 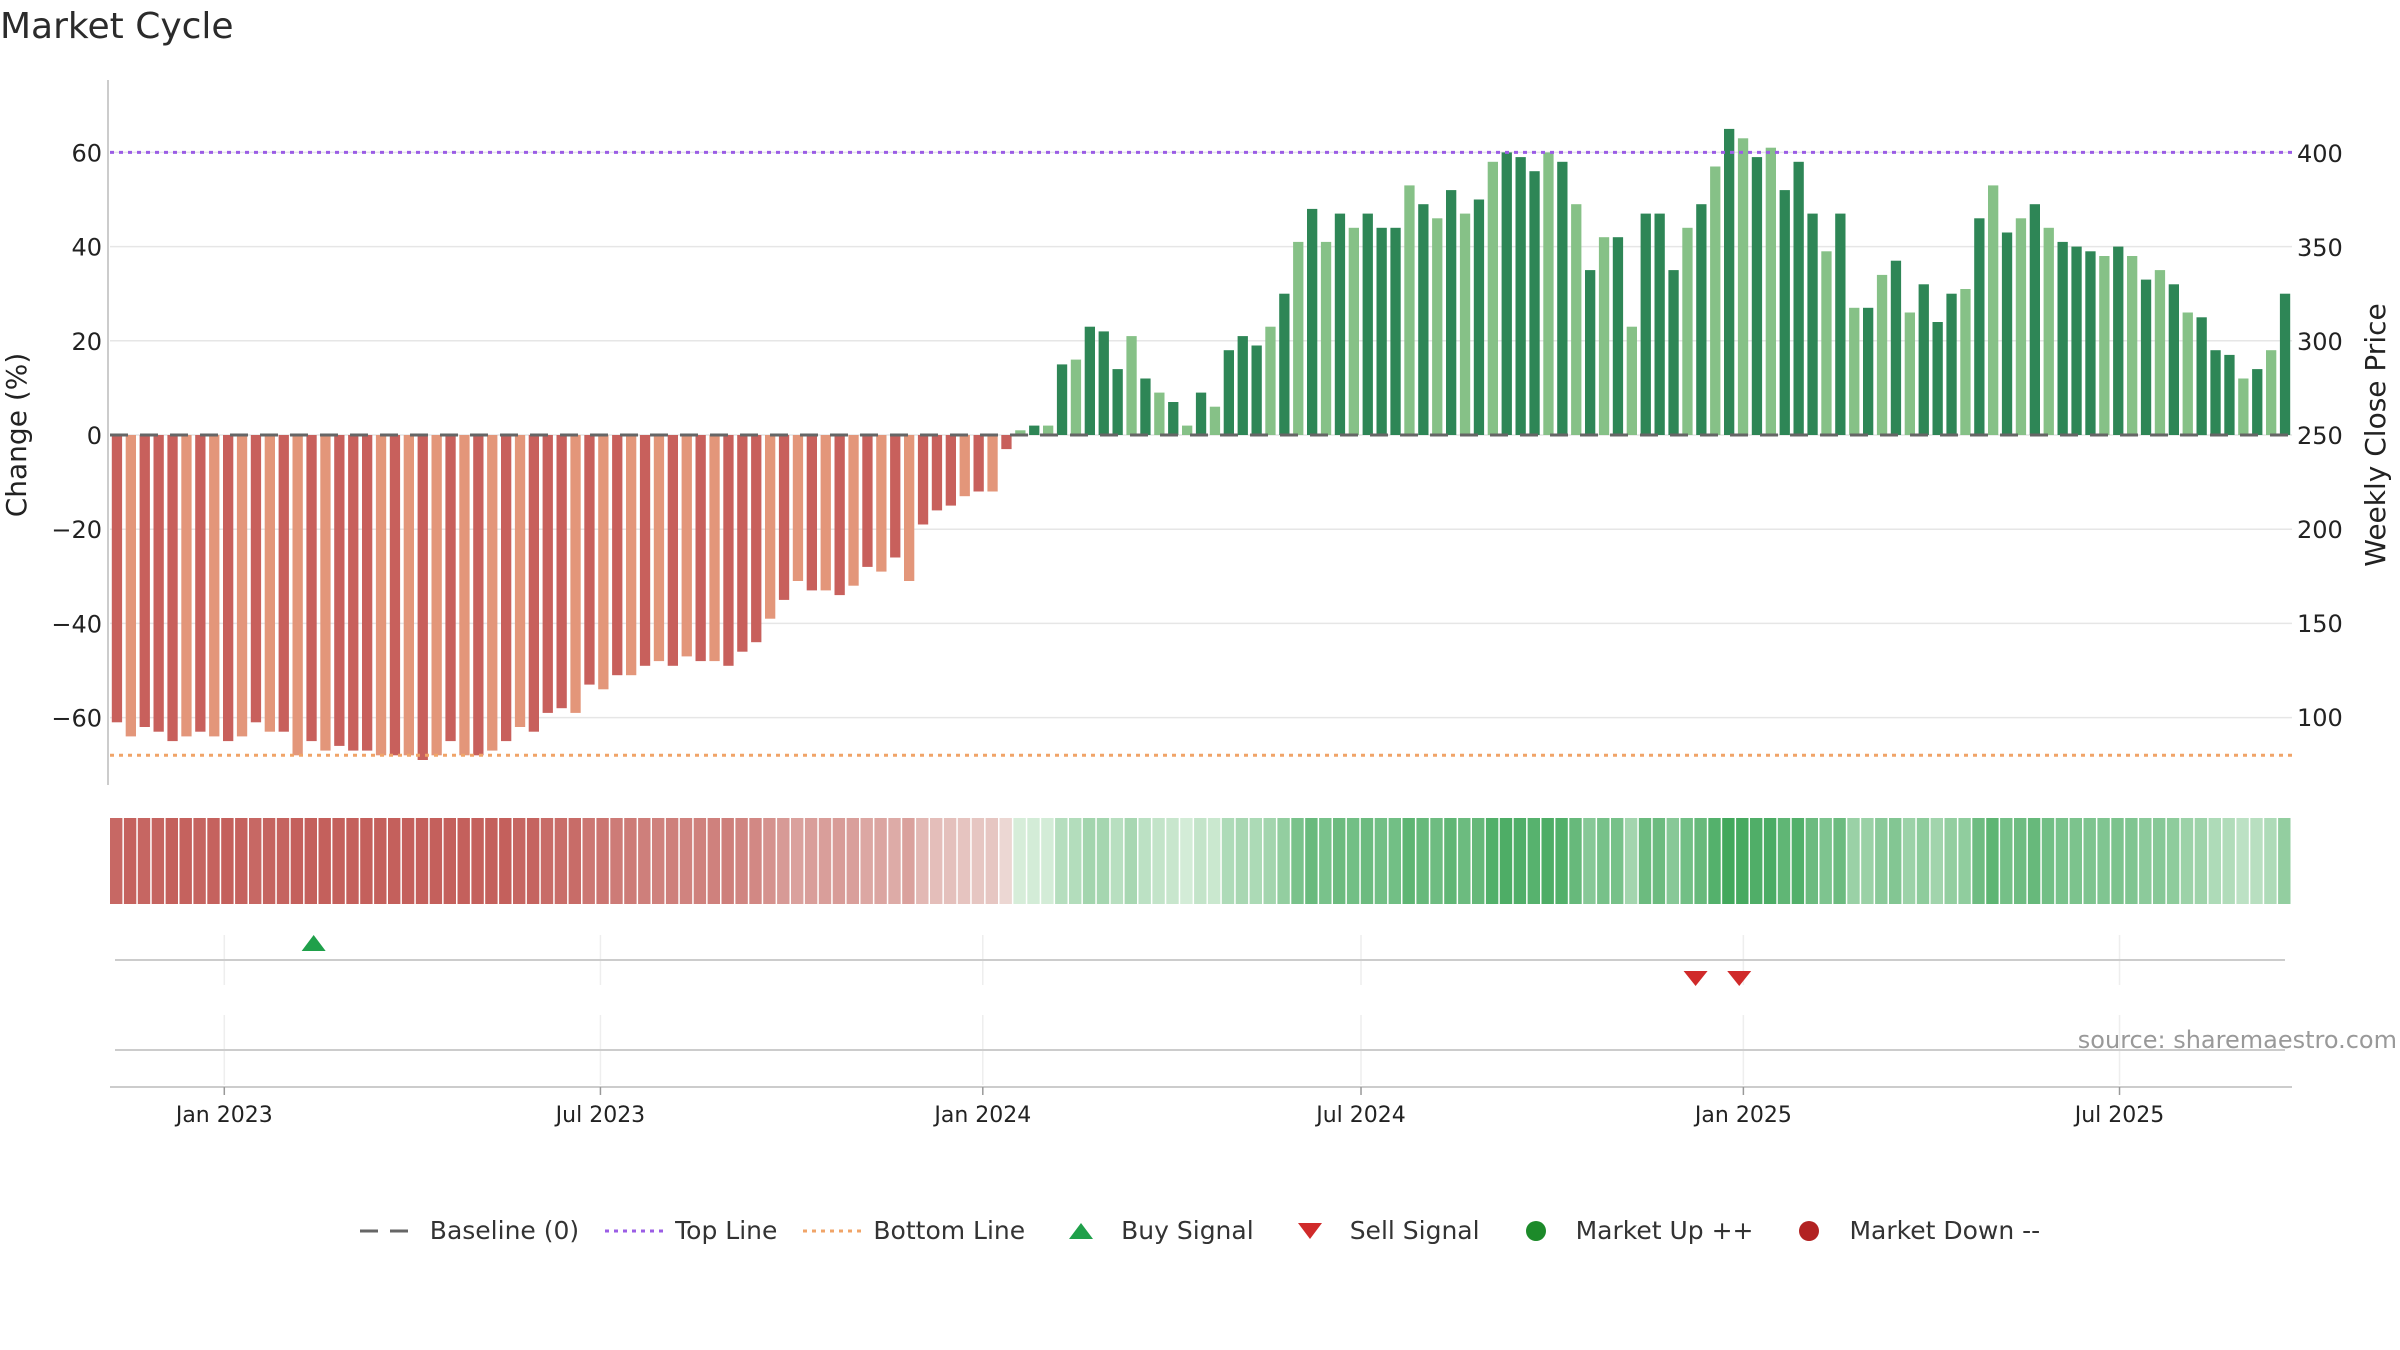 I want to click on x-tick-label: Jul 2023, so click(x=600, y=1115).